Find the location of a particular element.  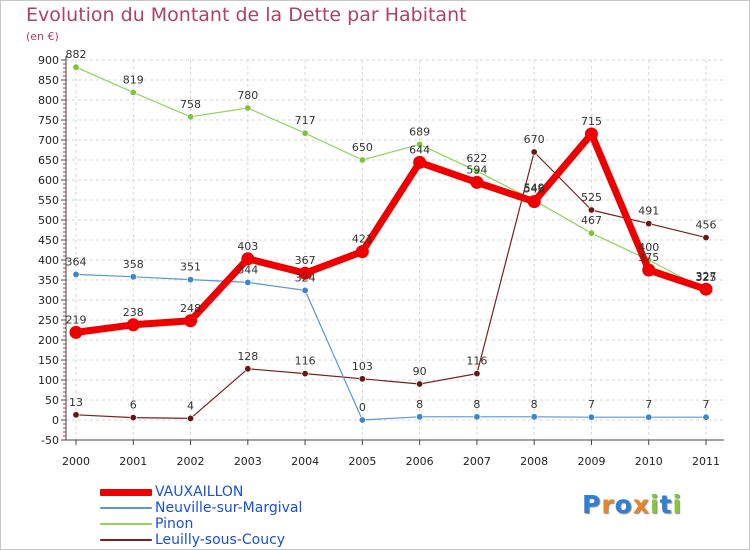

x-tick-label: 2003 is located at coordinates (248, 461).